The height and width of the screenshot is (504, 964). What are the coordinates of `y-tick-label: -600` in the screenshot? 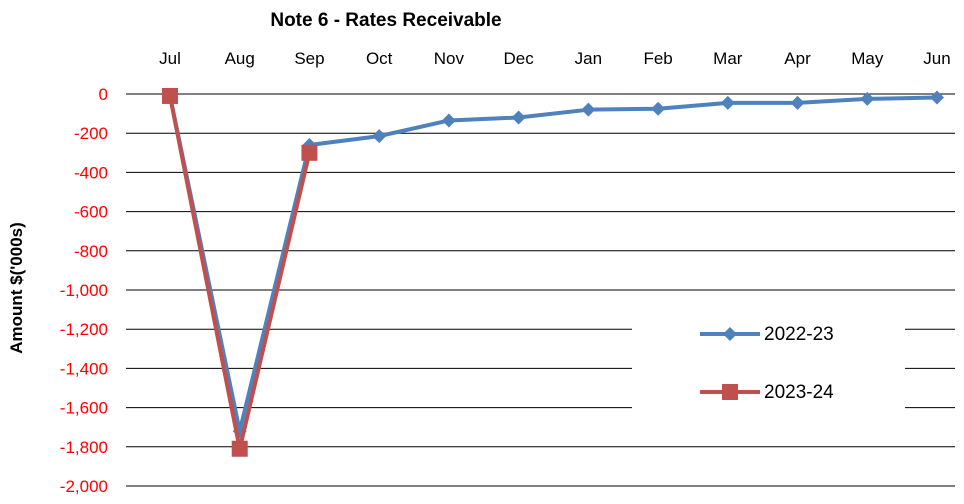 It's located at (91, 212).